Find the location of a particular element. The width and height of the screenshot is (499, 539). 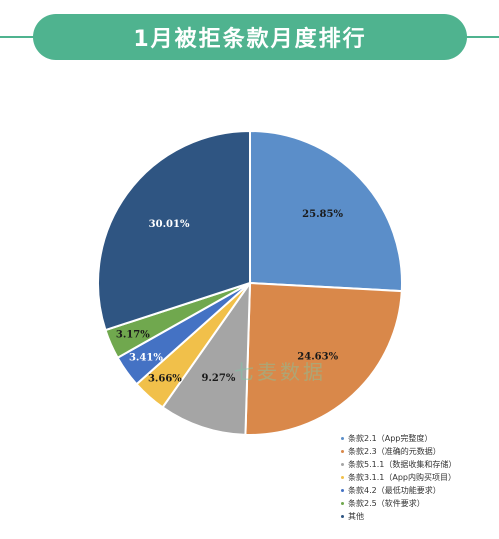

legend-label: 条款4.2（最低功能要求） is located at coordinates (394, 490).